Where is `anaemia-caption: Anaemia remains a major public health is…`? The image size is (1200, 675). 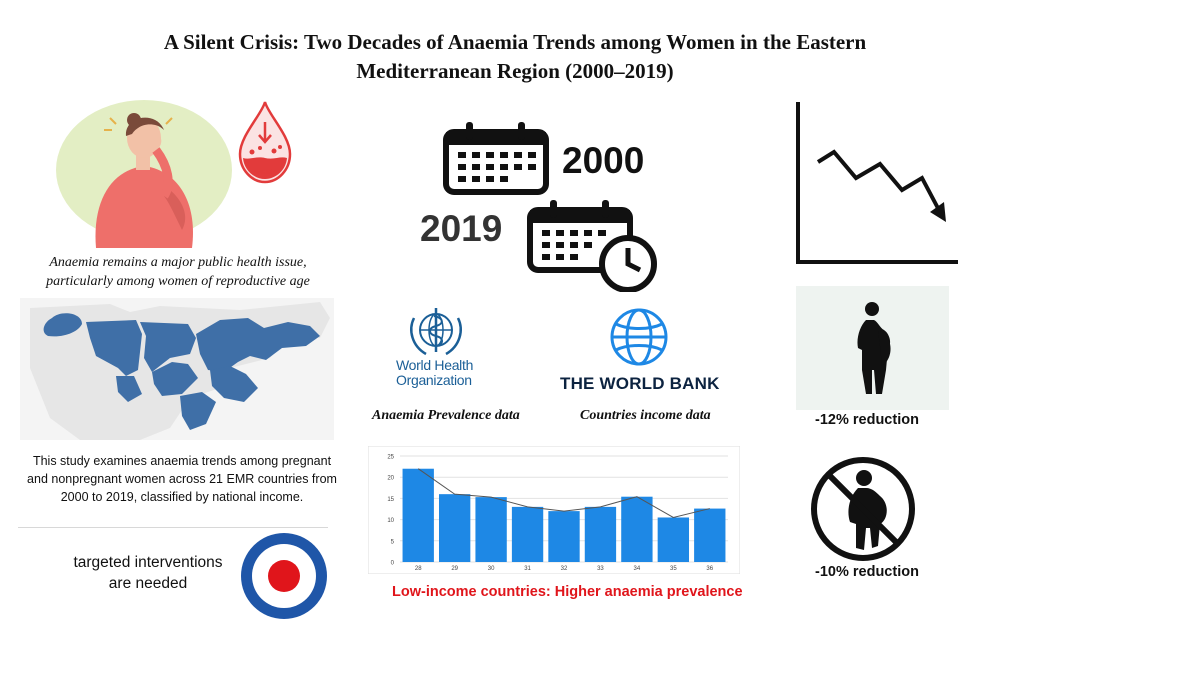
anaemia-caption: Anaemia remains a major public health is… is located at coordinates (178, 272).